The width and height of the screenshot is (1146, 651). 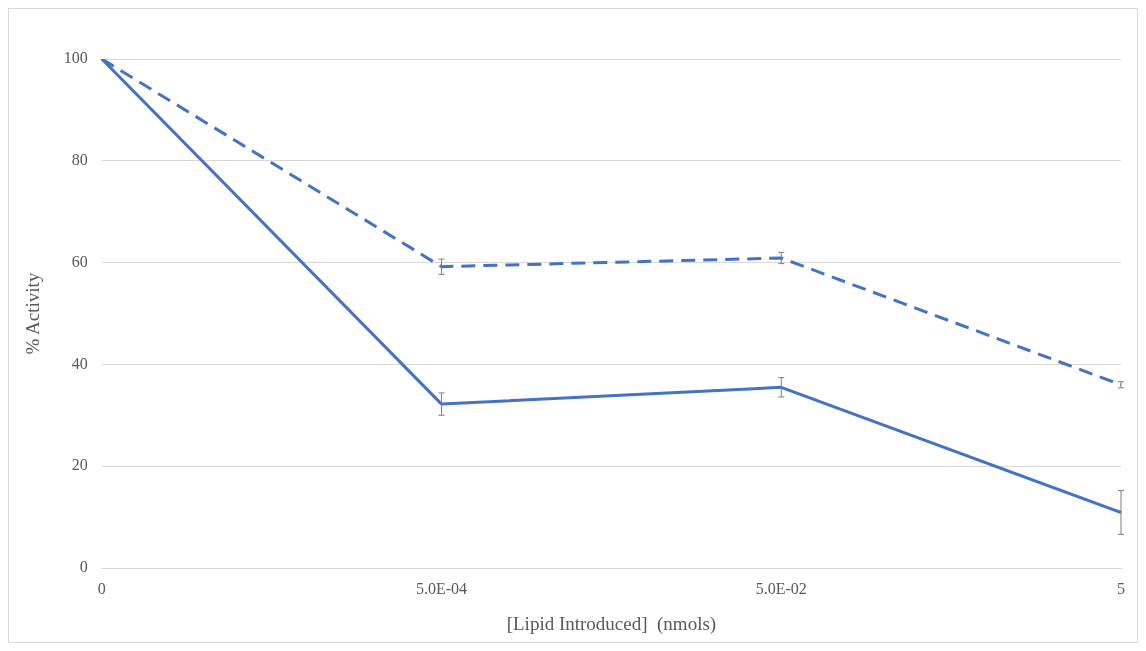 I want to click on y-tick-label: 100, so click(x=75, y=58).